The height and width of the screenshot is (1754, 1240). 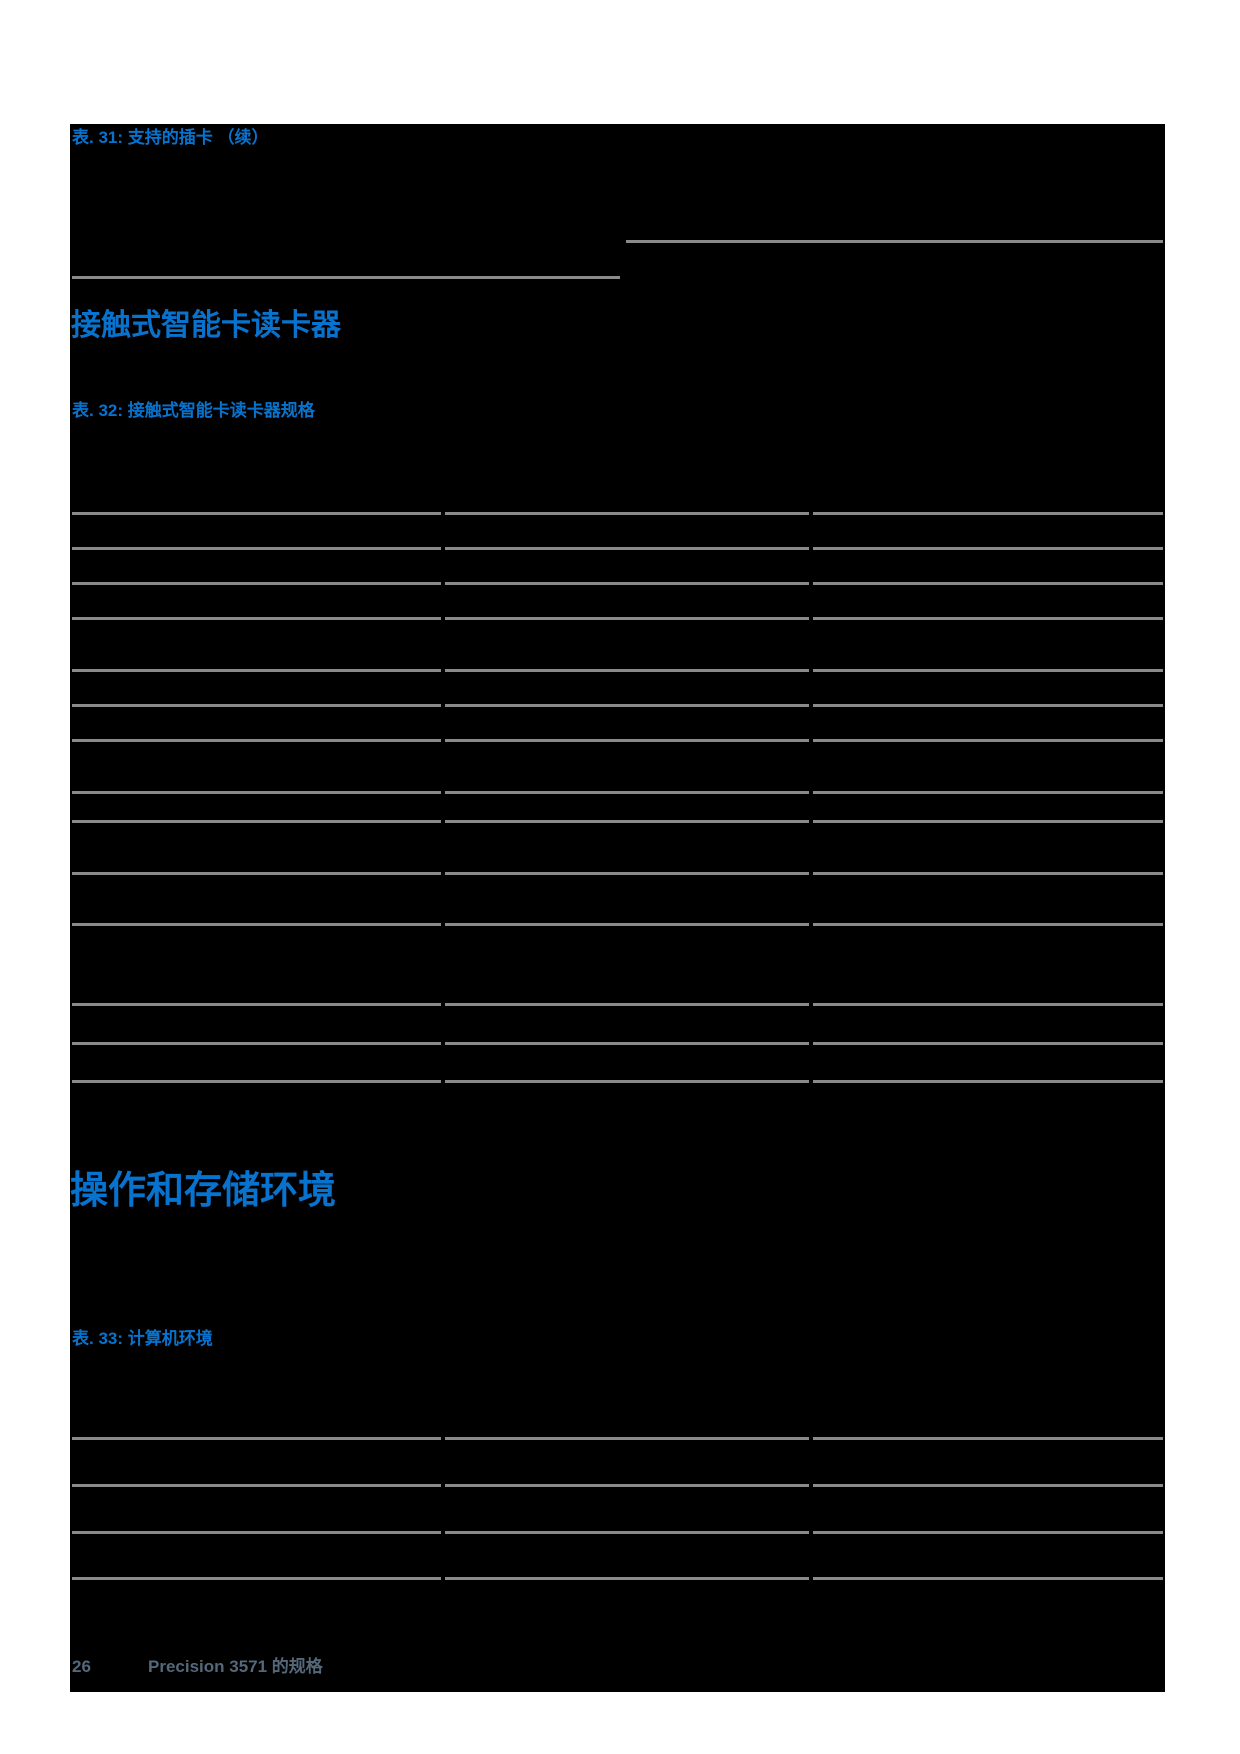 What do you see at coordinates (142, 1338) in the screenshot?
I see `table-33-caption: 表. 33: 计算机环境` at bounding box center [142, 1338].